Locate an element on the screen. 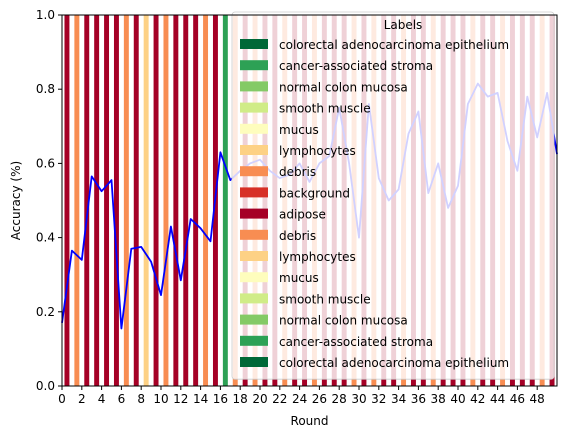 This screenshot has width=567, height=438. x-tick-label: 28 is located at coordinates (339, 399).